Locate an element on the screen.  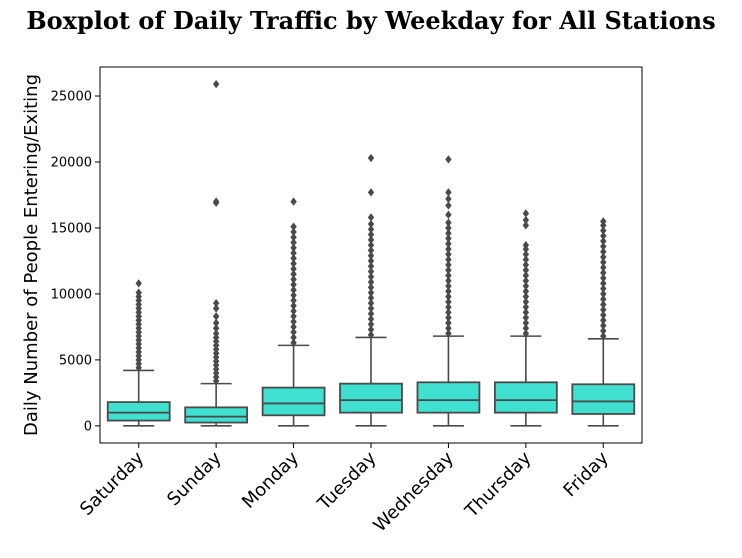
box-group-friday is located at coordinates (603, 322).